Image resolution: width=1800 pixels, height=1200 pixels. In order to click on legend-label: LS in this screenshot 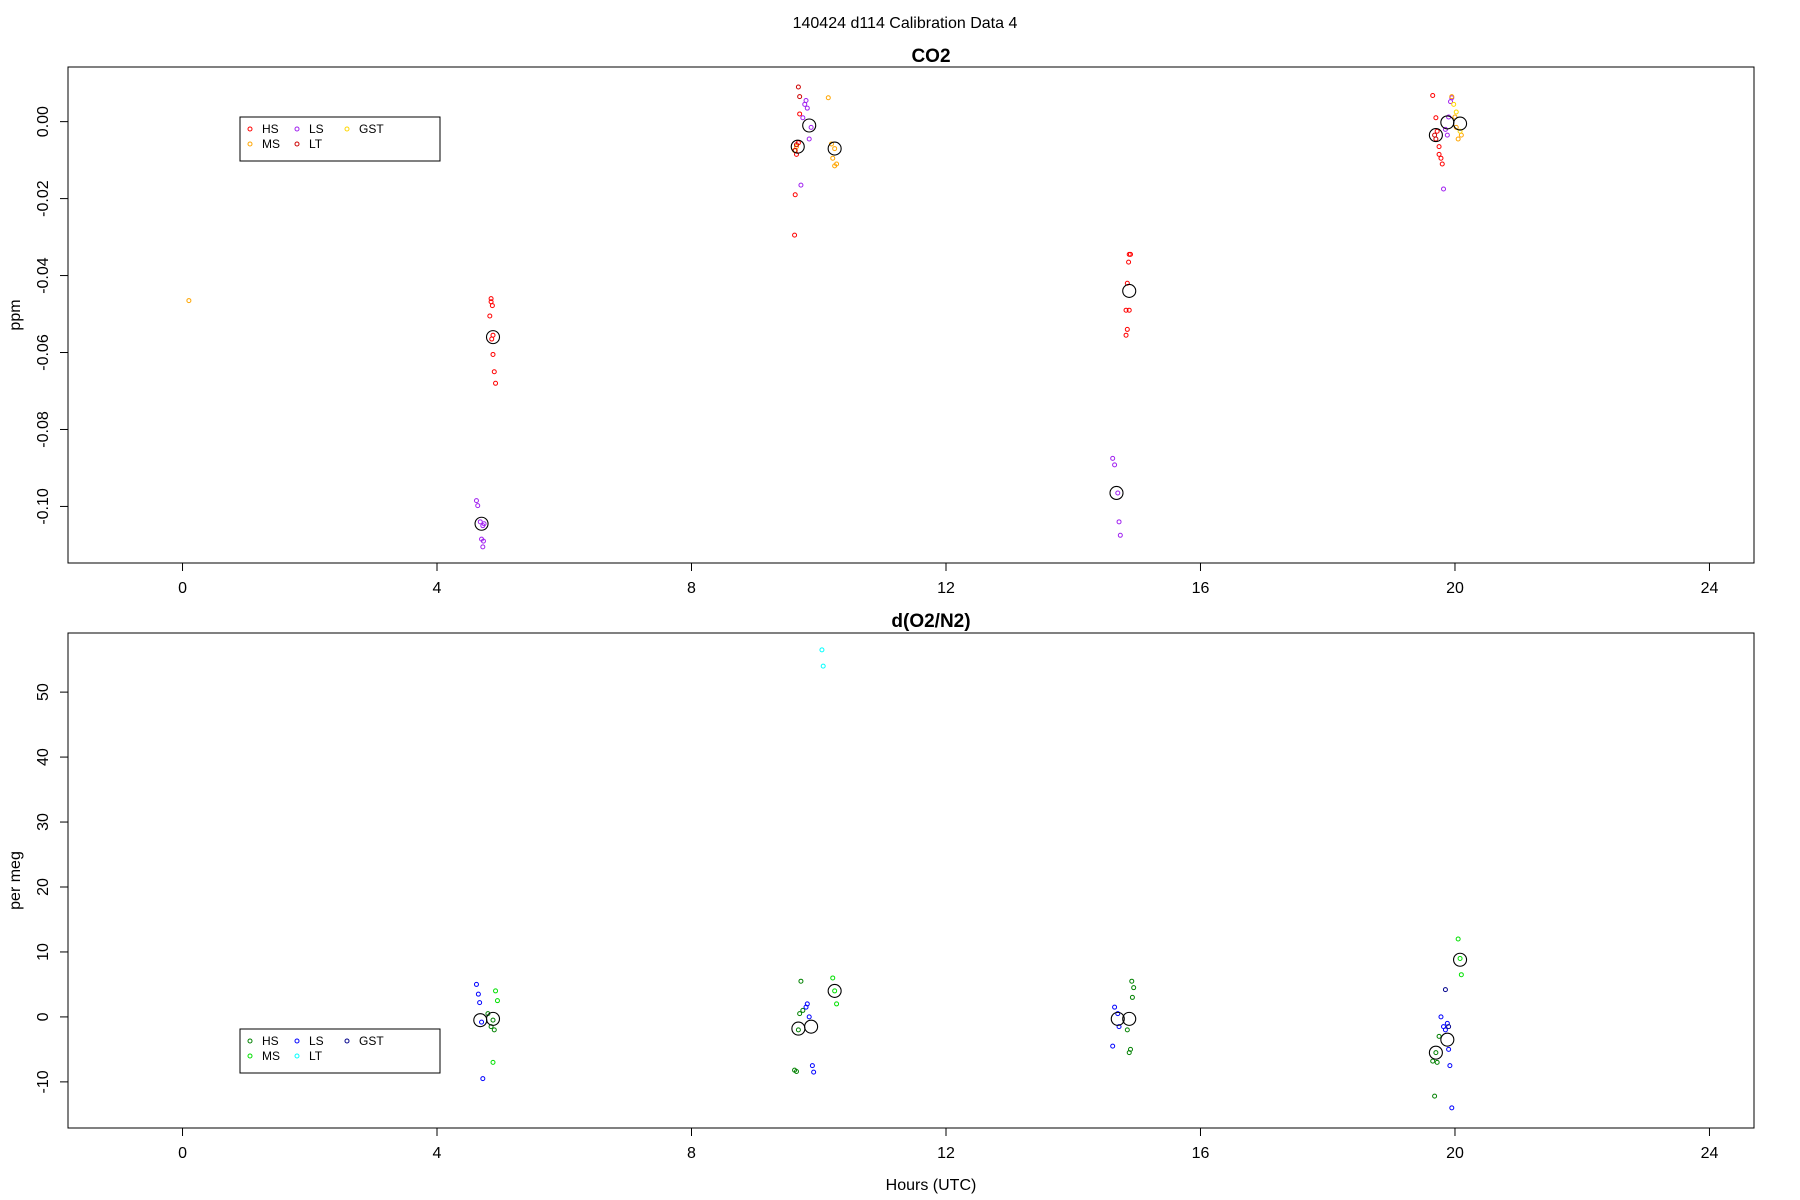, I will do `click(316, 1041)`.